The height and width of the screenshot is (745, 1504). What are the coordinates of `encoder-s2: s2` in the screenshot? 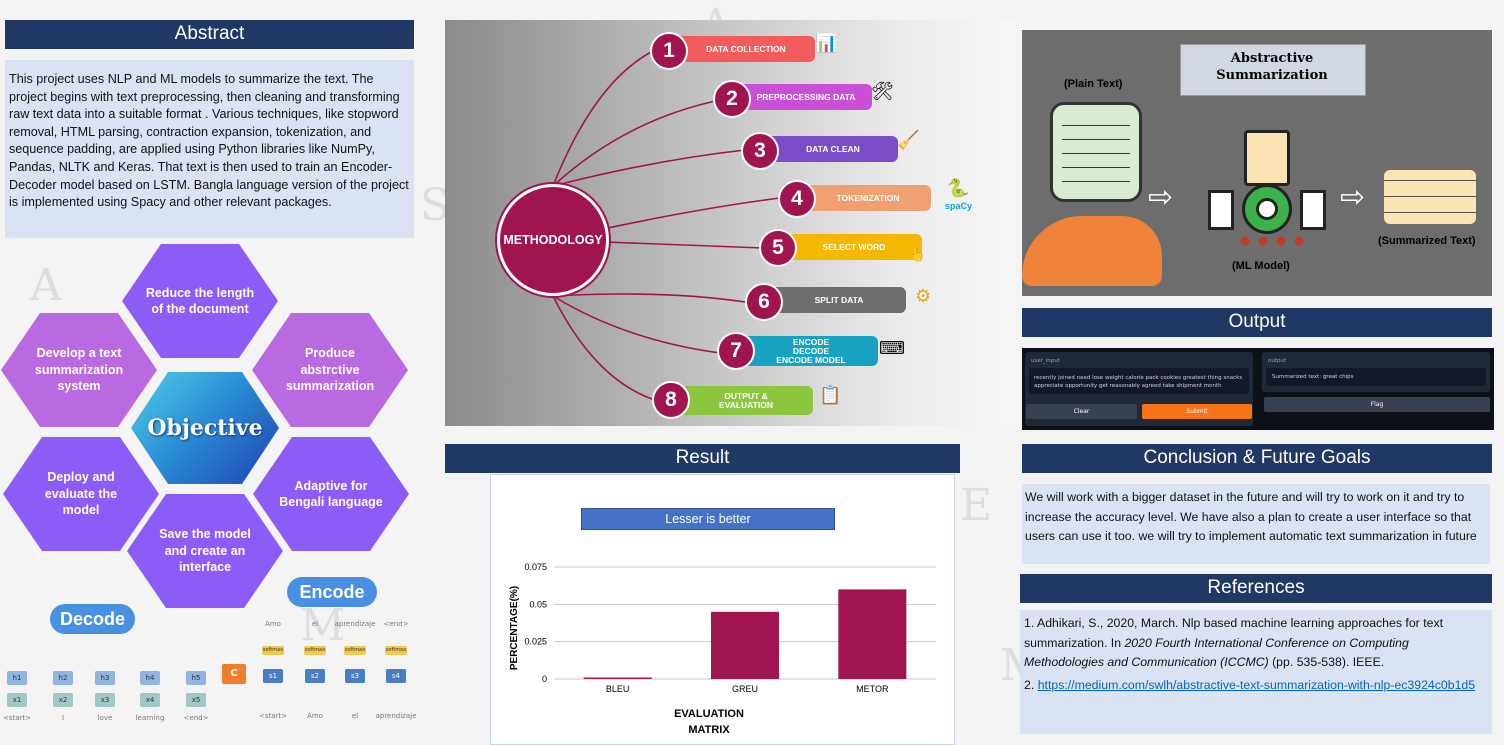 It's located at (315, 676).